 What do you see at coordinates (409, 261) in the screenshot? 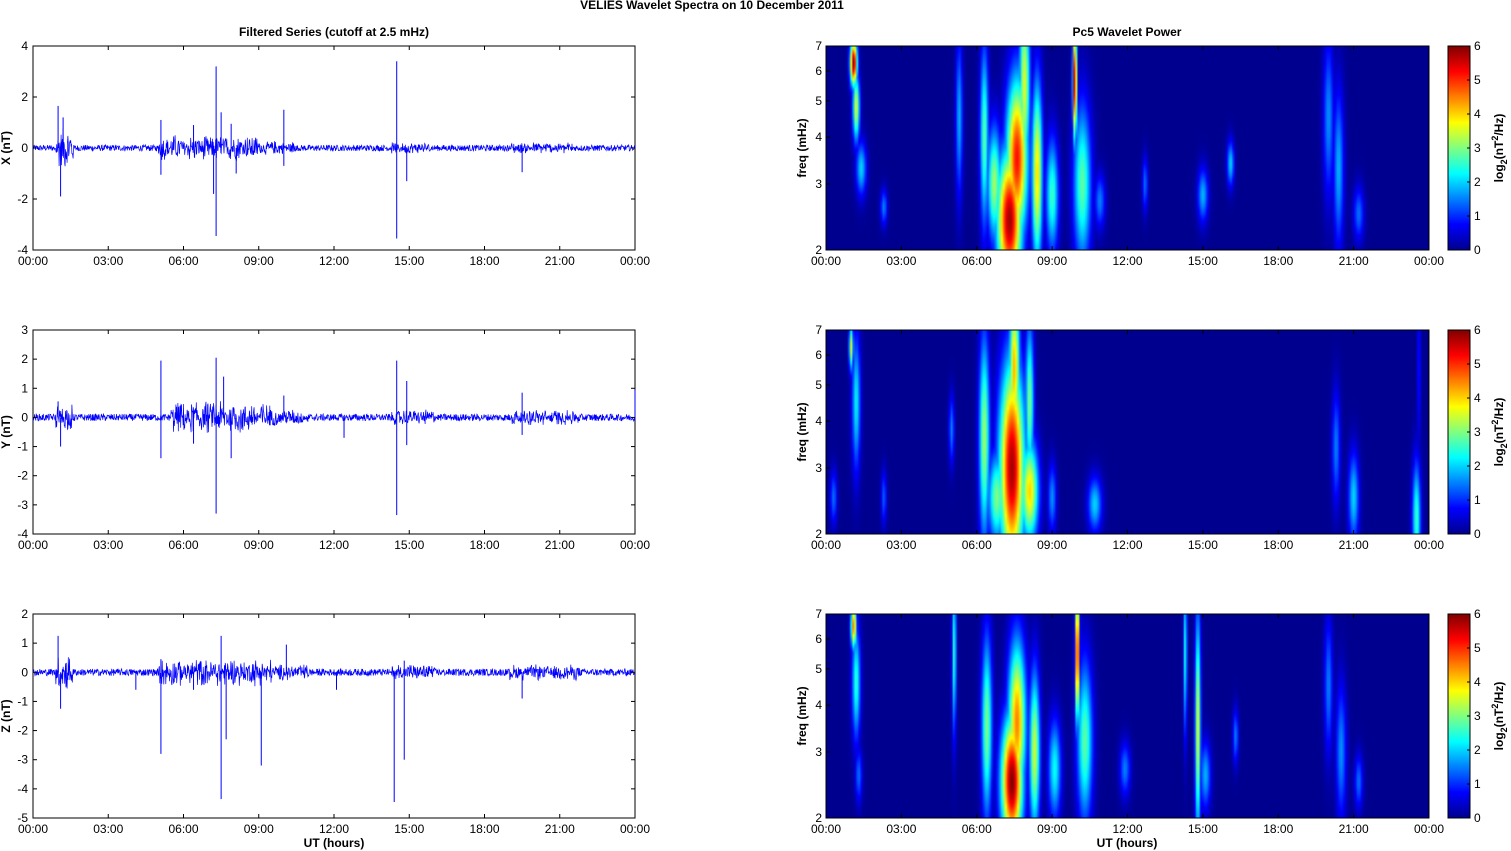
I see `series-x-xtick-label: 15:00` at bounding box center [409, 261].